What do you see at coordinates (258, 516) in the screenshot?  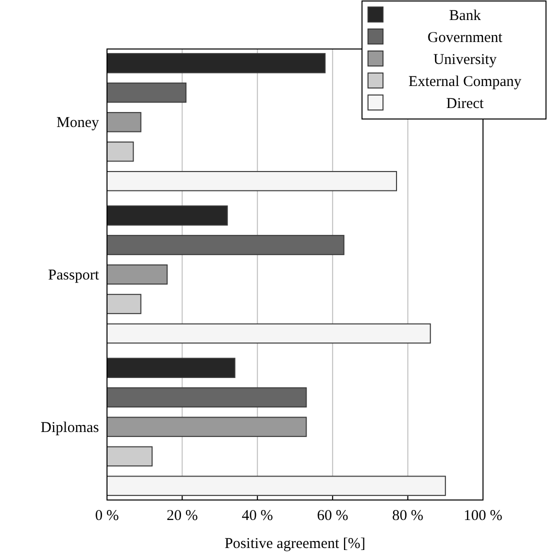 I see `x-tick-label: 40 %` at bounding box center [258, 516].